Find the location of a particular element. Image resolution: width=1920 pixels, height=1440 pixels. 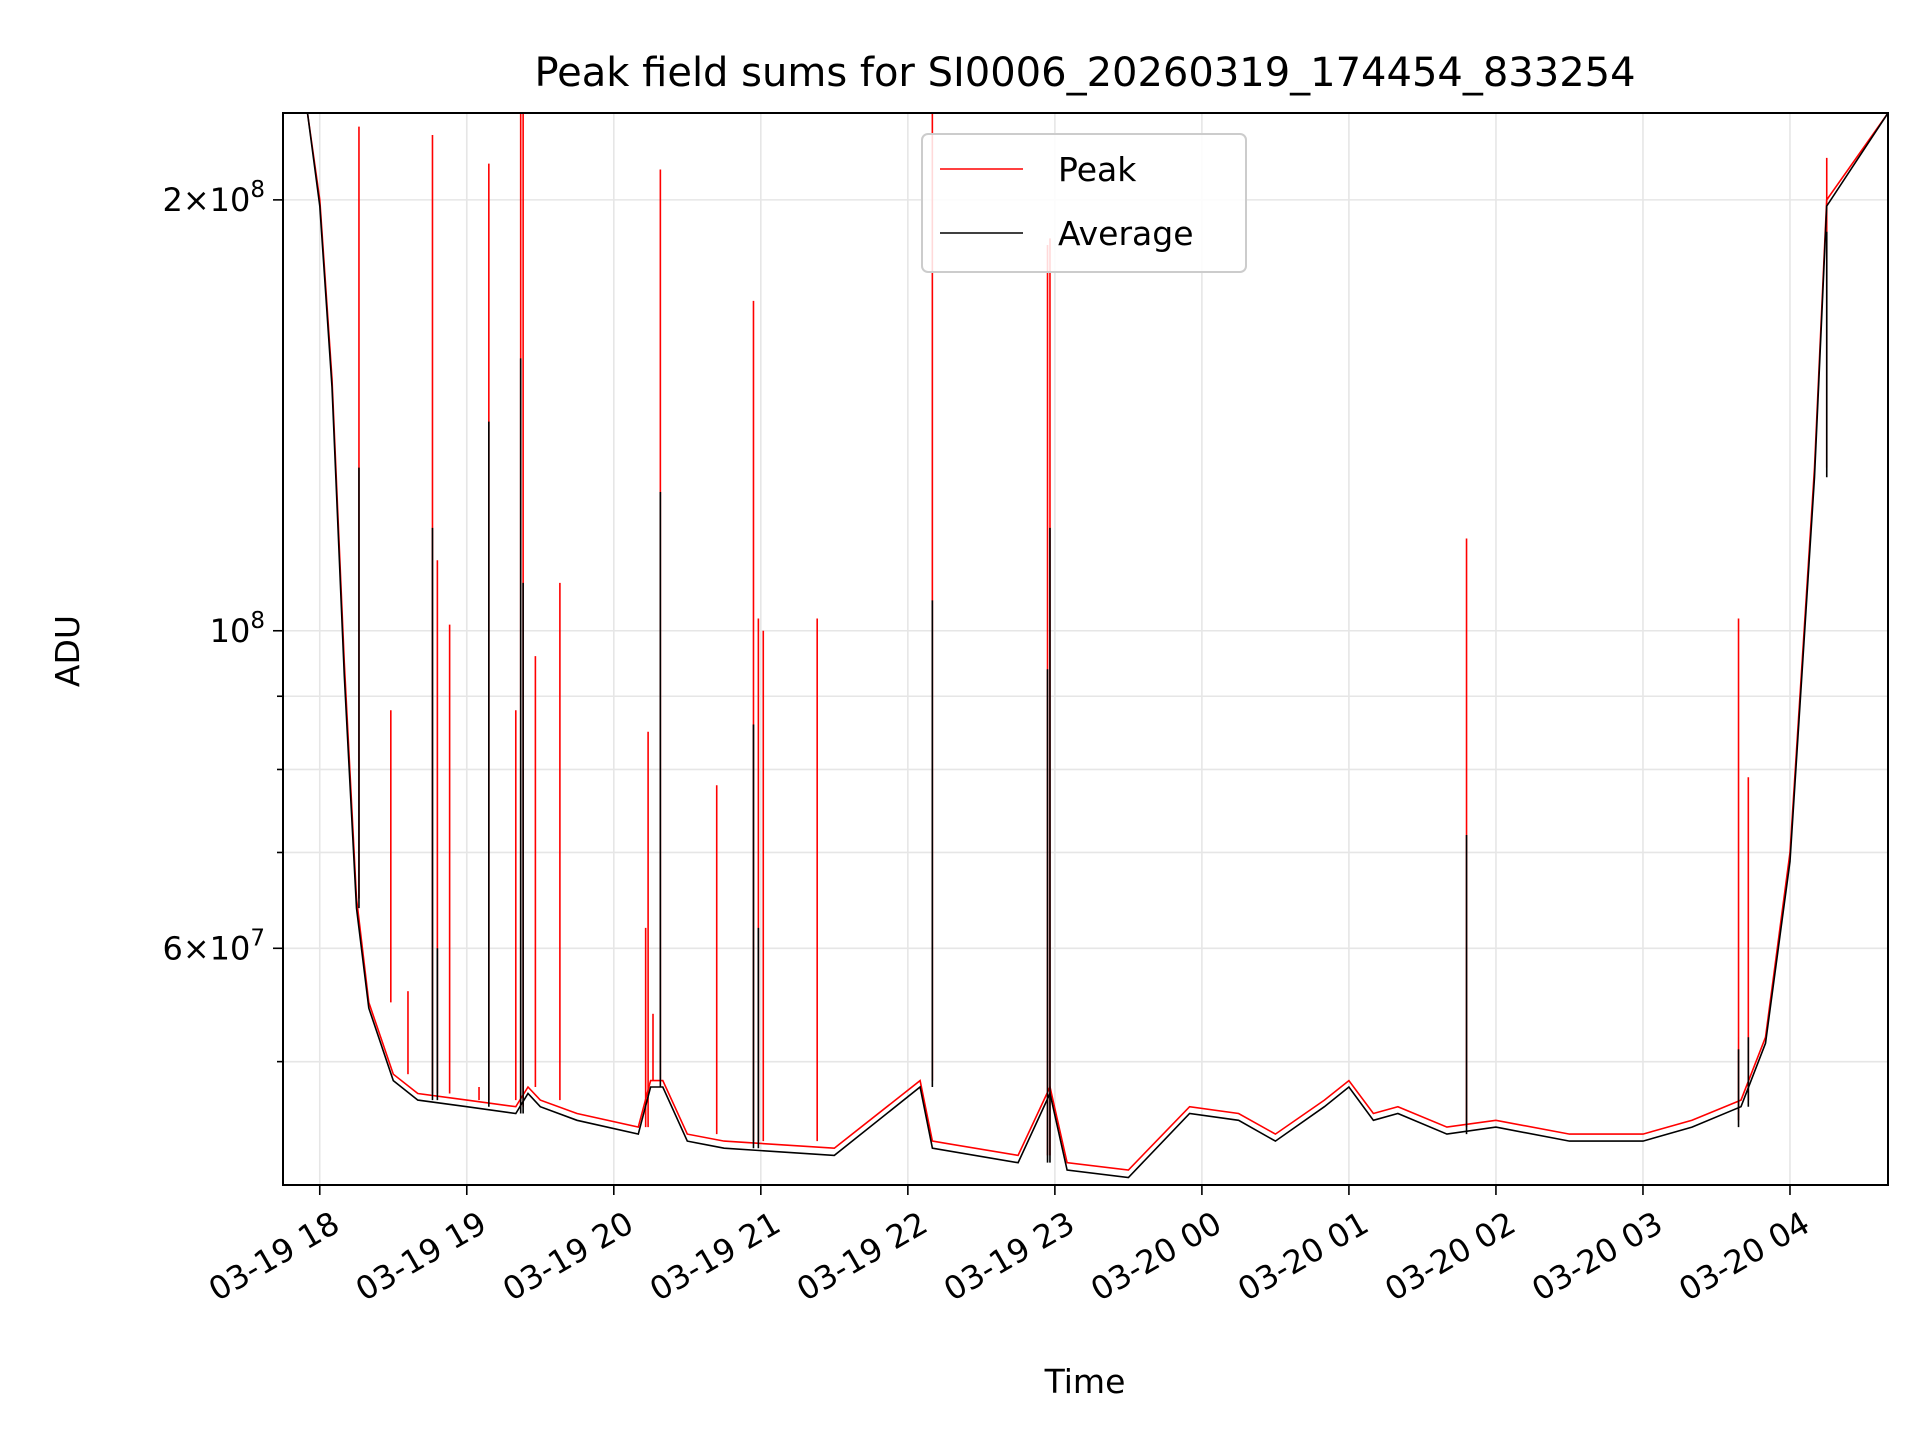

legend: Peak Average is located at coordinates (1084, 203).